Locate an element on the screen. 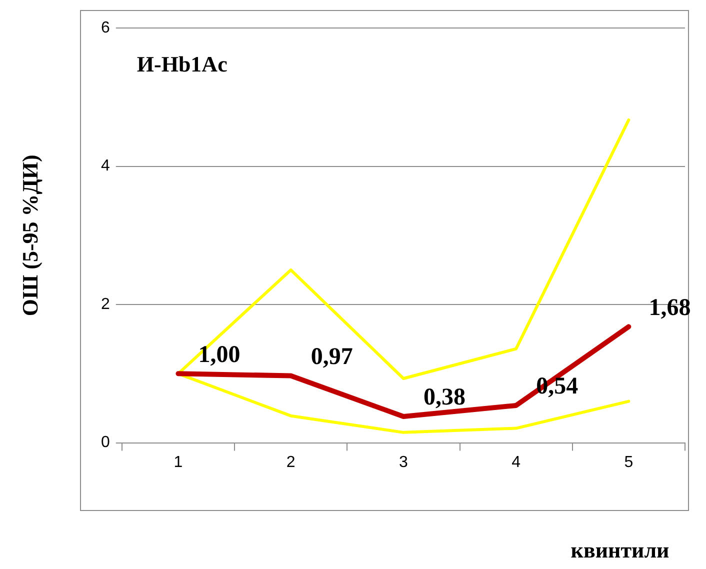 This screenshot has height=569, width=706. x-tick-label: 5 is located at coordinates (629, 462).